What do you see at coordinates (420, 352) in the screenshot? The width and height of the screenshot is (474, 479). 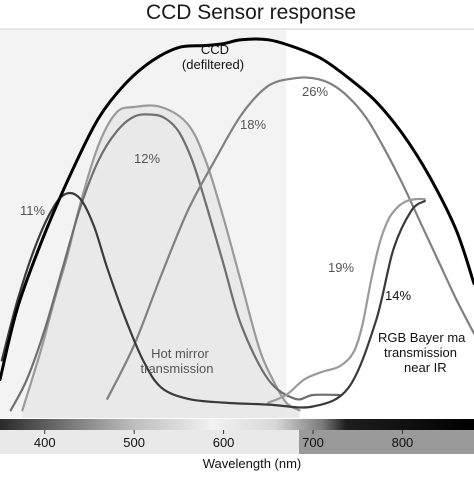 I see `bayer-annotation-line2: transmission` at bounding box center [420, 352].